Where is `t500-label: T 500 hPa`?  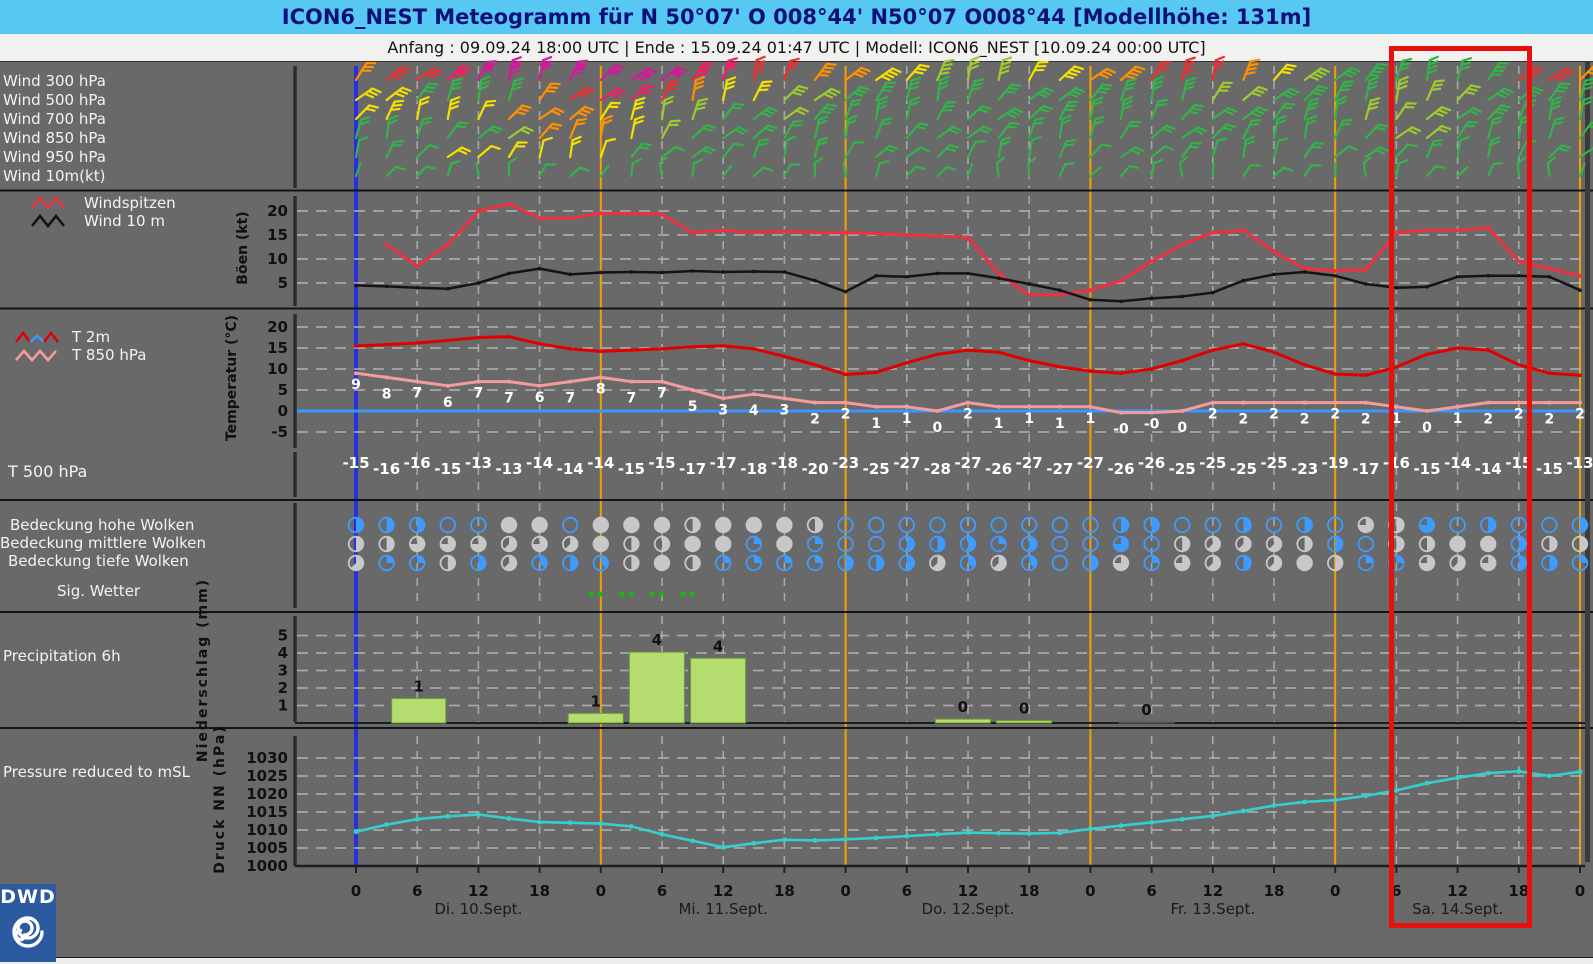 t500-label: T 500 hPa is located at coordinates (48, 471).